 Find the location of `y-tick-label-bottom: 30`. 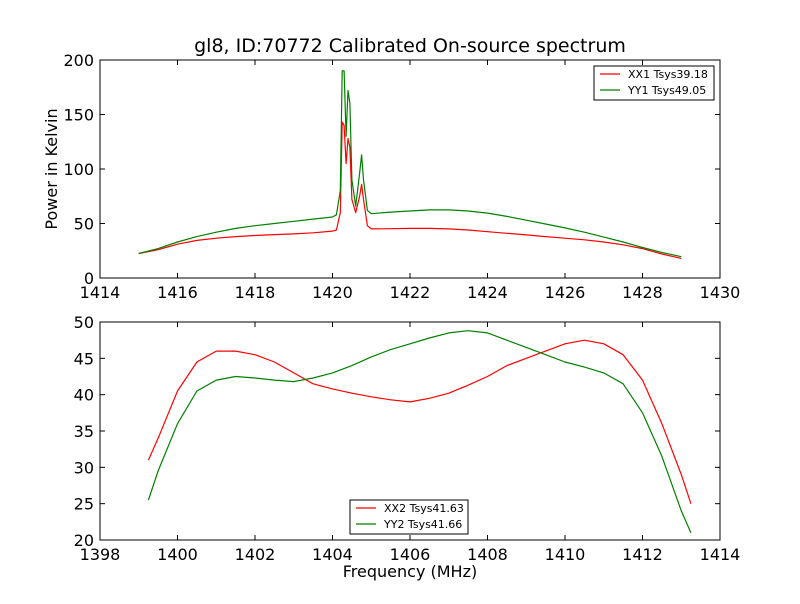

y-tick-label-bottom: 30 is located at coordinates (84, 467).